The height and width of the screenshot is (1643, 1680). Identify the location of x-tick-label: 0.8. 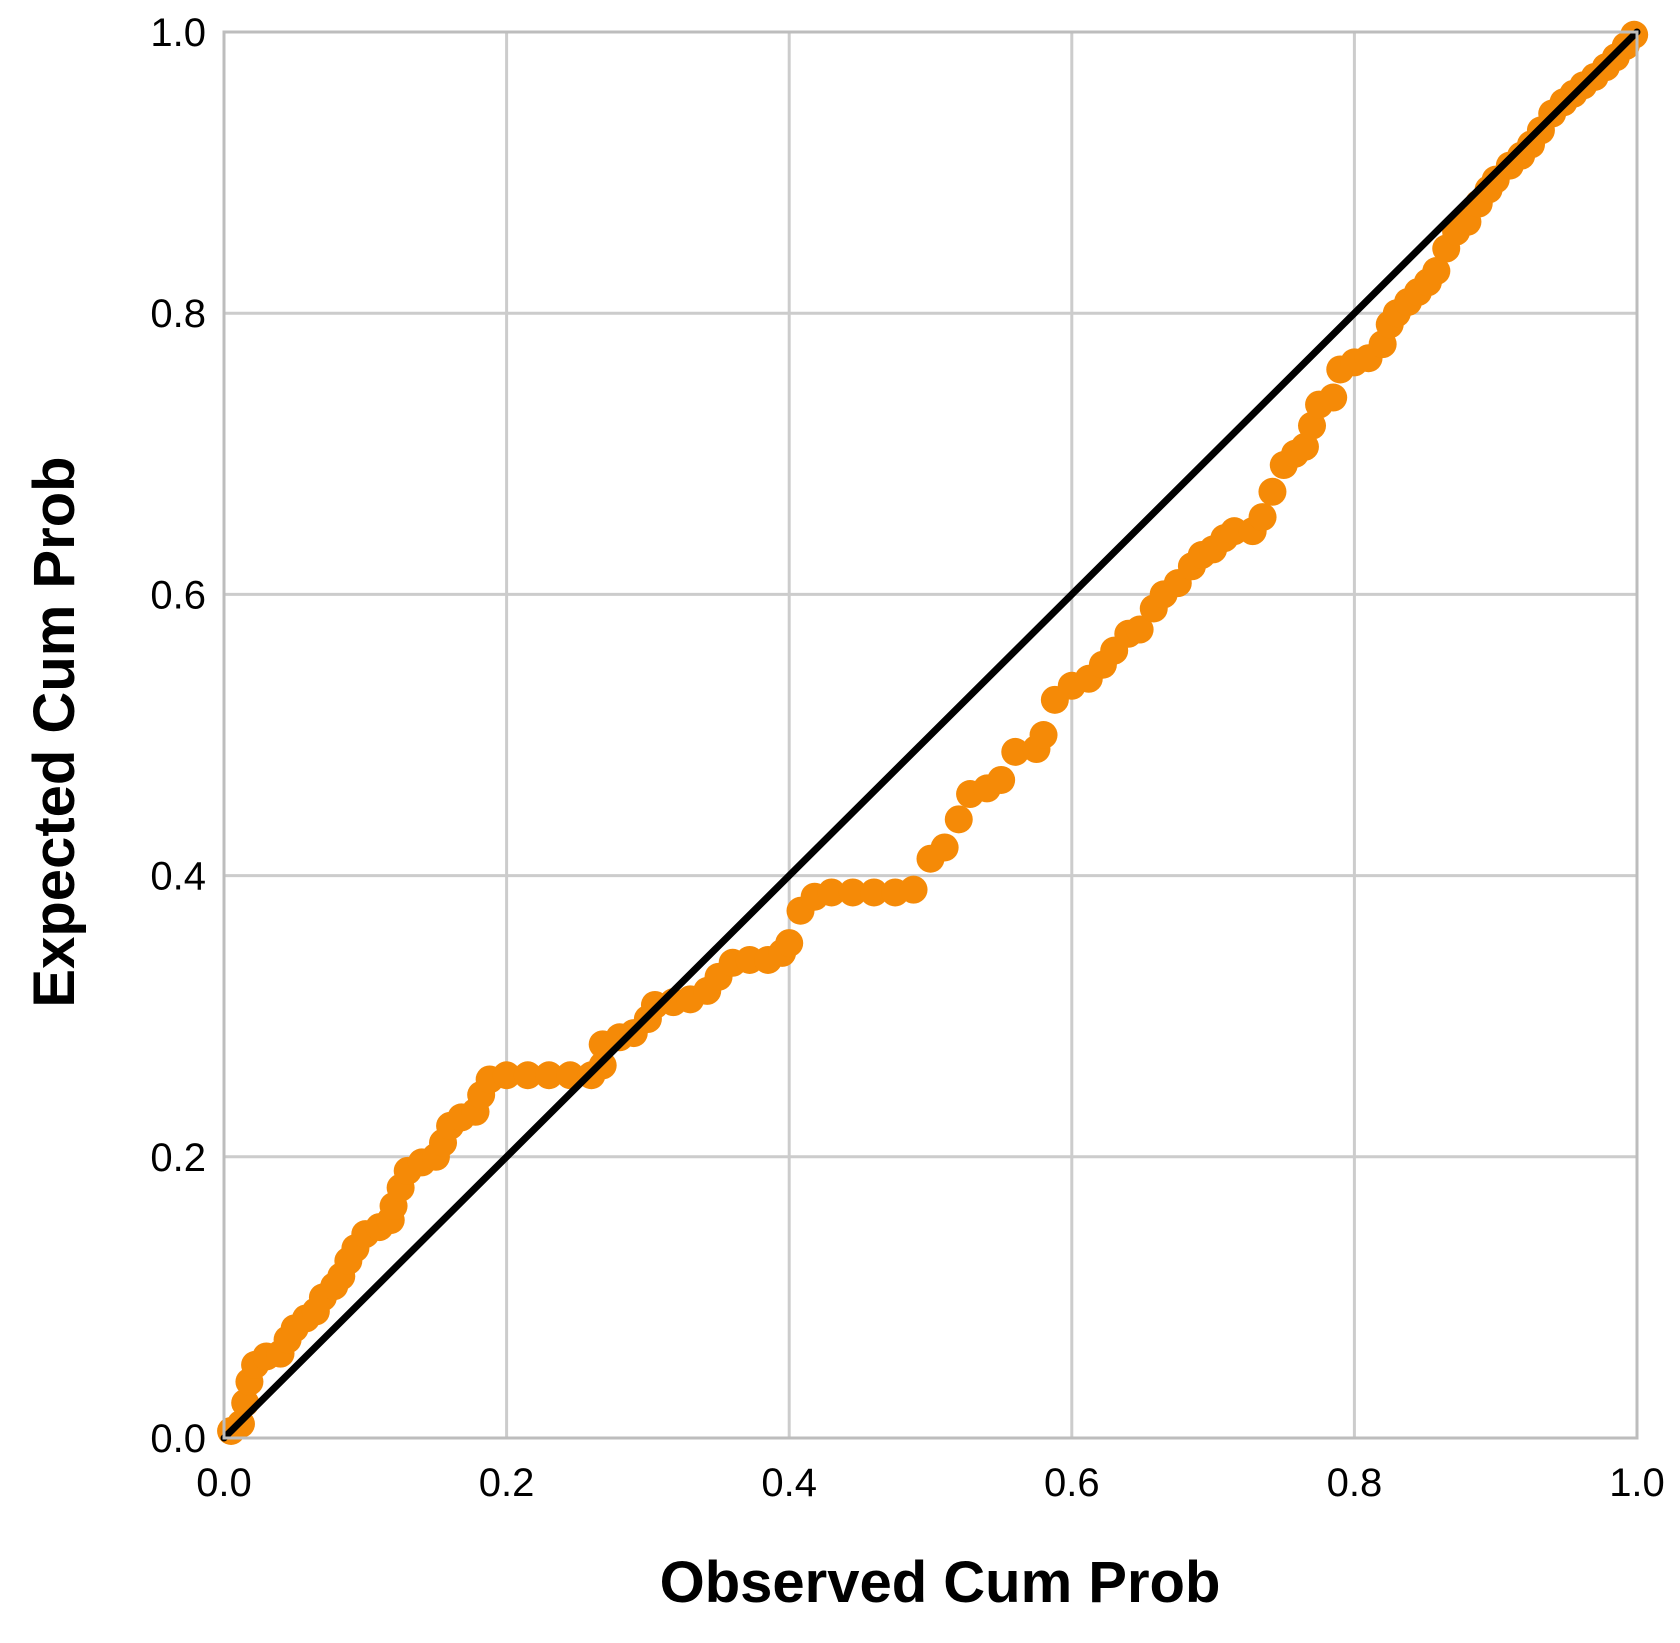
(1355, 1483).